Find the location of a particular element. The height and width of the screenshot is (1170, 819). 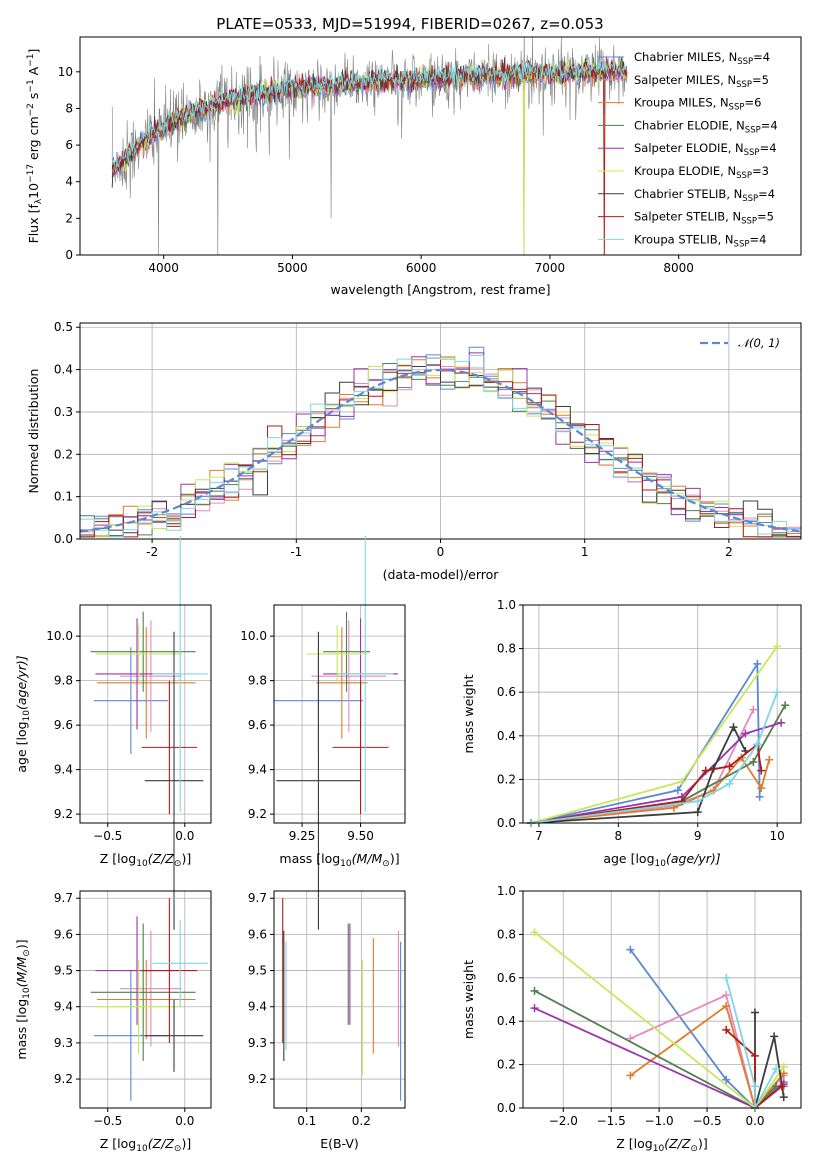

label-part: mass [log is located at coordinates (309, 858).